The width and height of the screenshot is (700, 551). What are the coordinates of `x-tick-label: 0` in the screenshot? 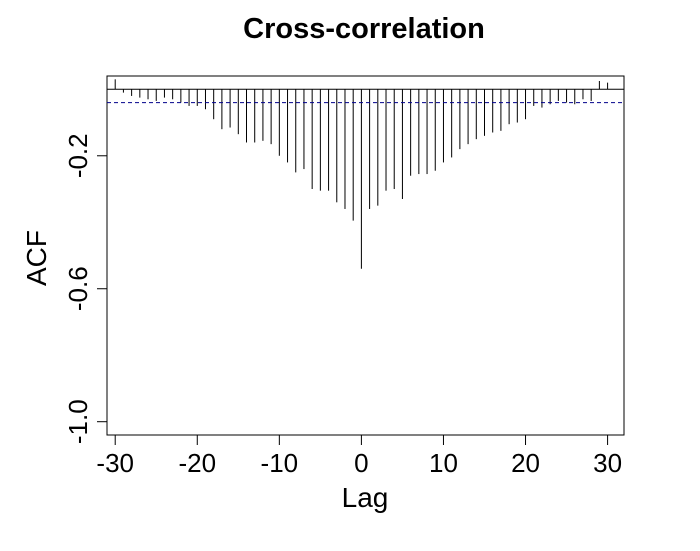 It's located at (361, 463).